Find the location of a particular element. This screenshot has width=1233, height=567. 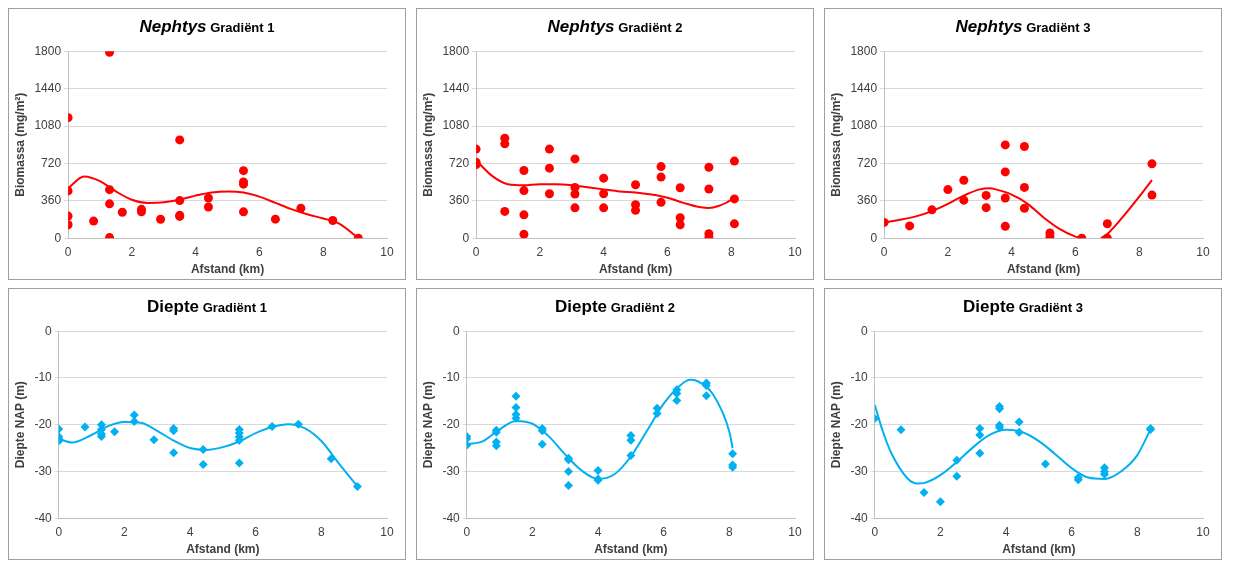

chart-title: Nephtys Gradiënt 3 is located at coordinates (1023, 26).